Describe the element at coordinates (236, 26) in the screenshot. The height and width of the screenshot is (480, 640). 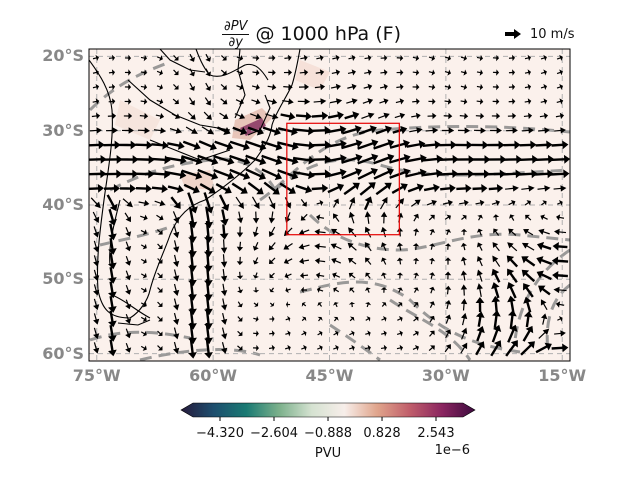
I see `title-numerator: ∂PV` at that location.